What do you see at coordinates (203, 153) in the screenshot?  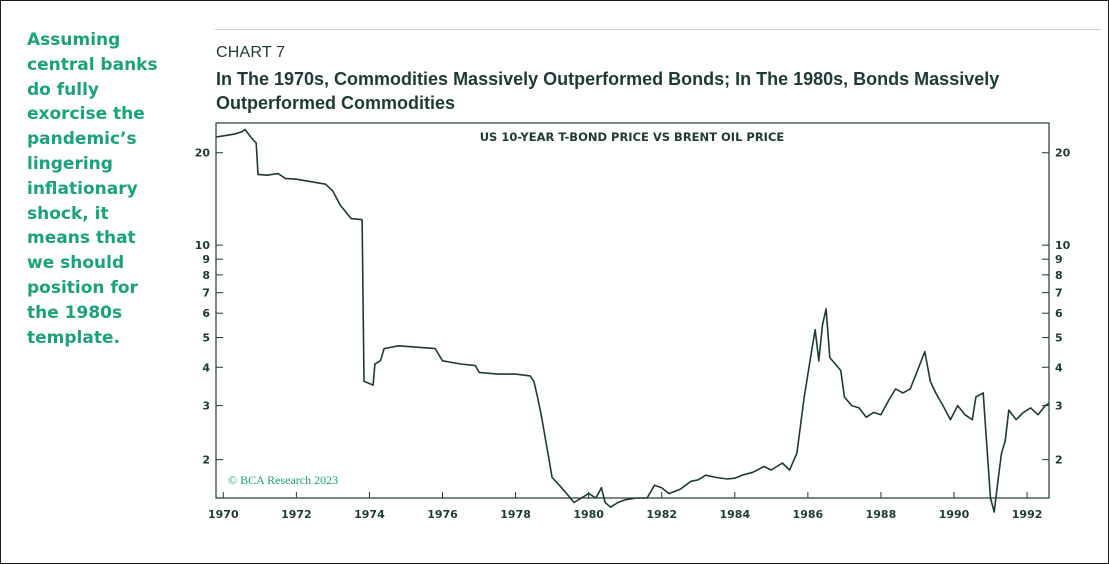 I see `y-tick-label-left: 20` at bounding box center [203, 153].